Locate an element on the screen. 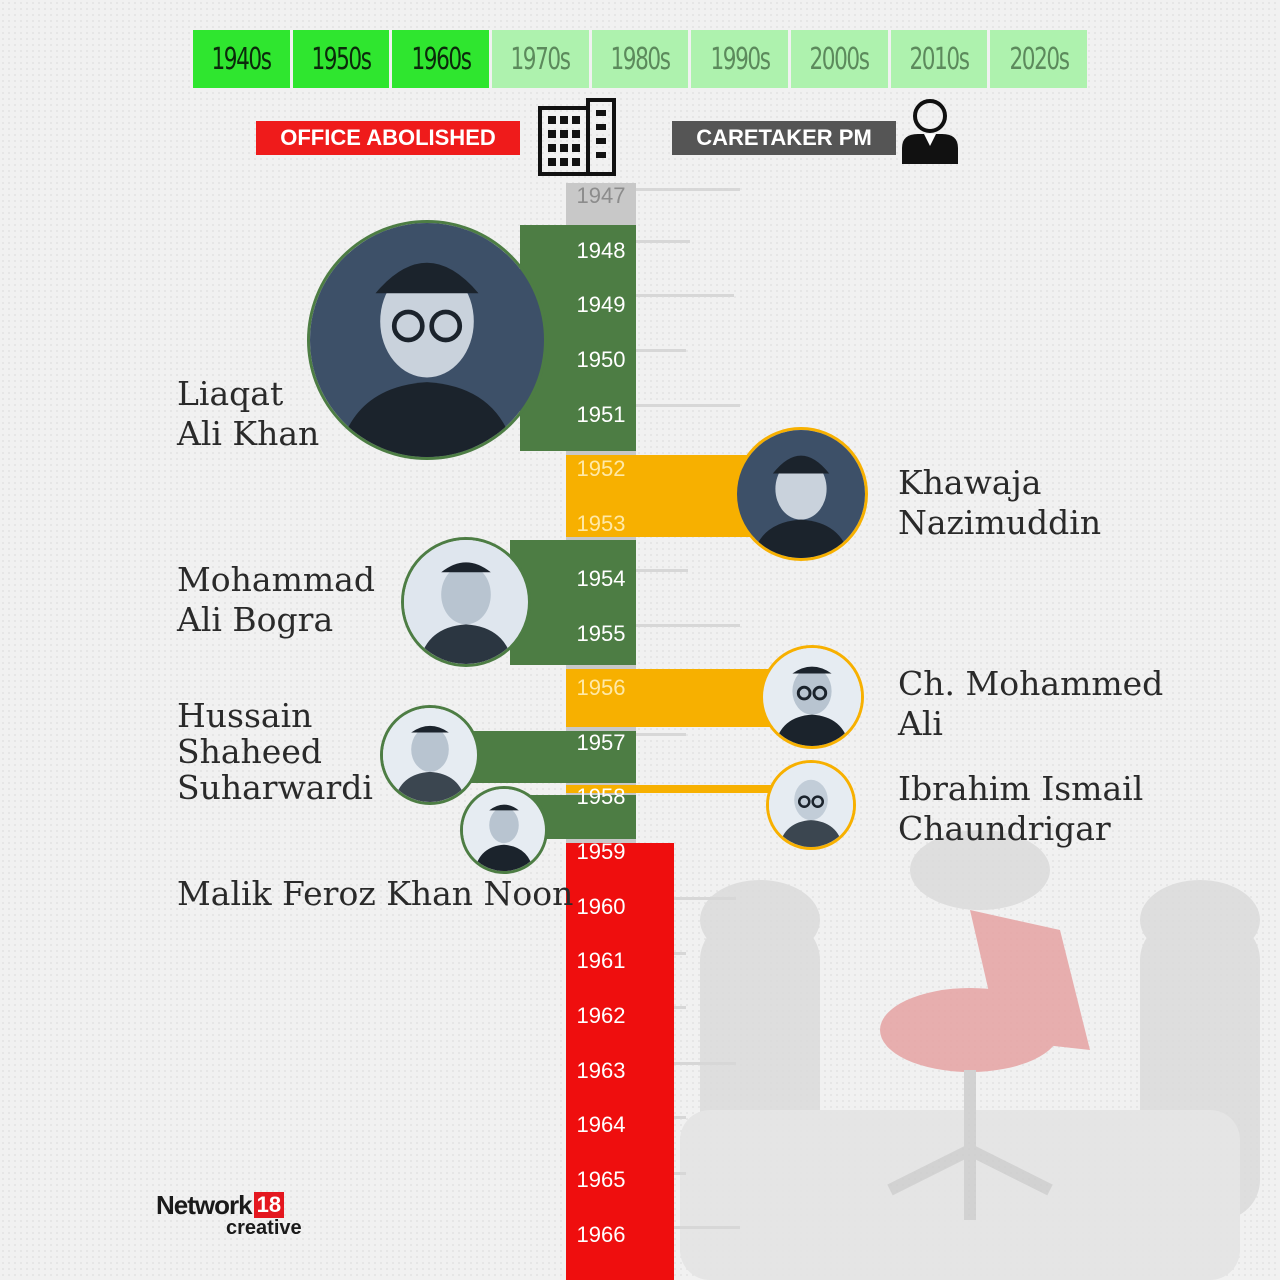 Image resolution: width=1280 pixels, height=1280 pixels. year-label: 1952 is located at coordinates (601, 468).